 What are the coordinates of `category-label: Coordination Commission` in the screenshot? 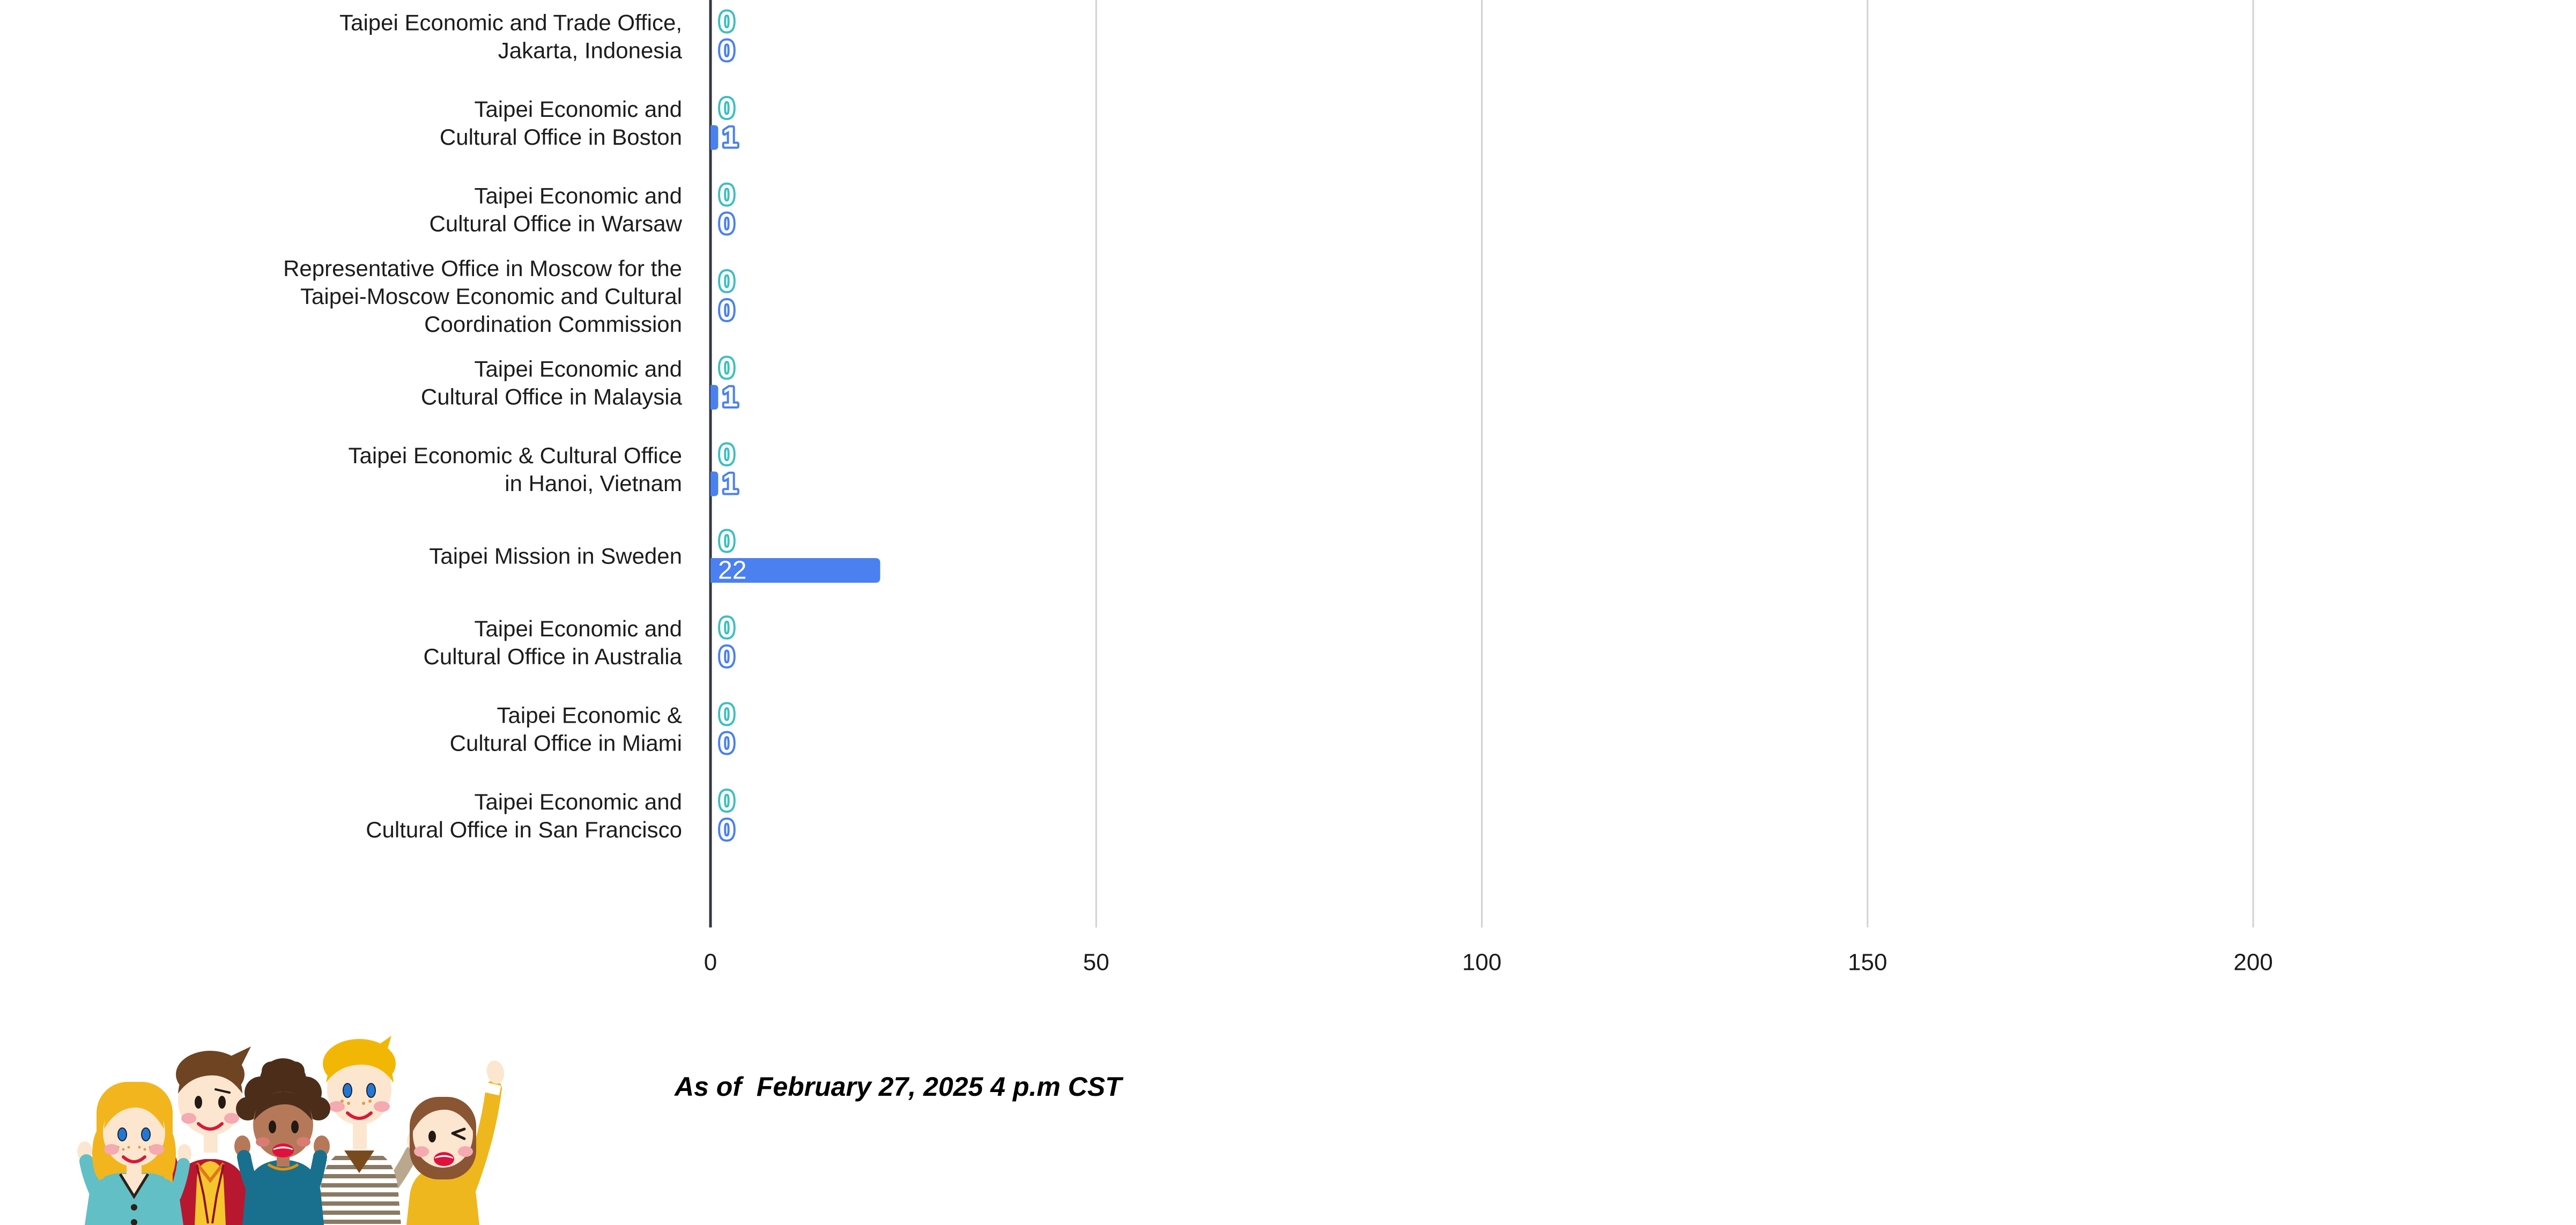 It's located at (553, 324).